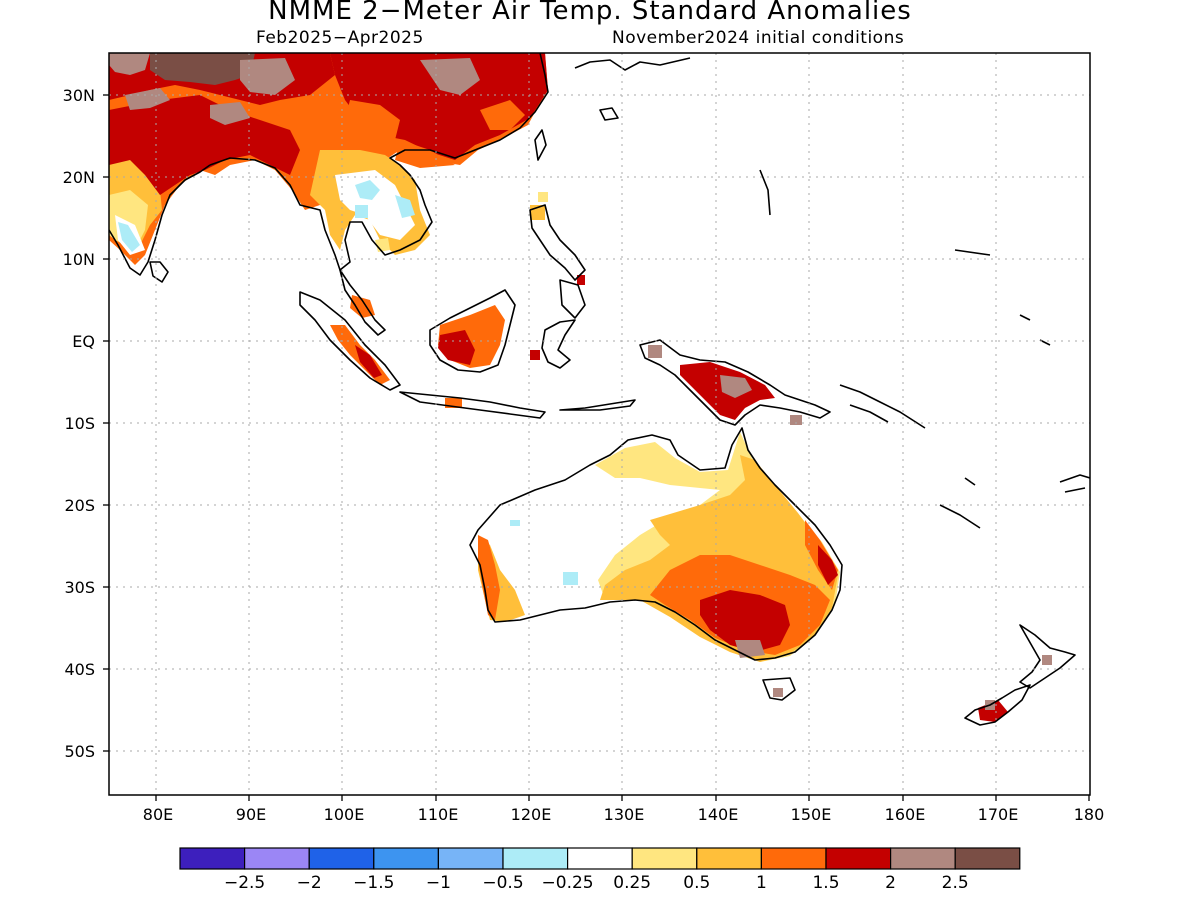 The image size is (1200, 900). What do you see at coordinates (83, 341) in the screenshot?
I see `lat-label: EQ` at bounding box center [83, 341].